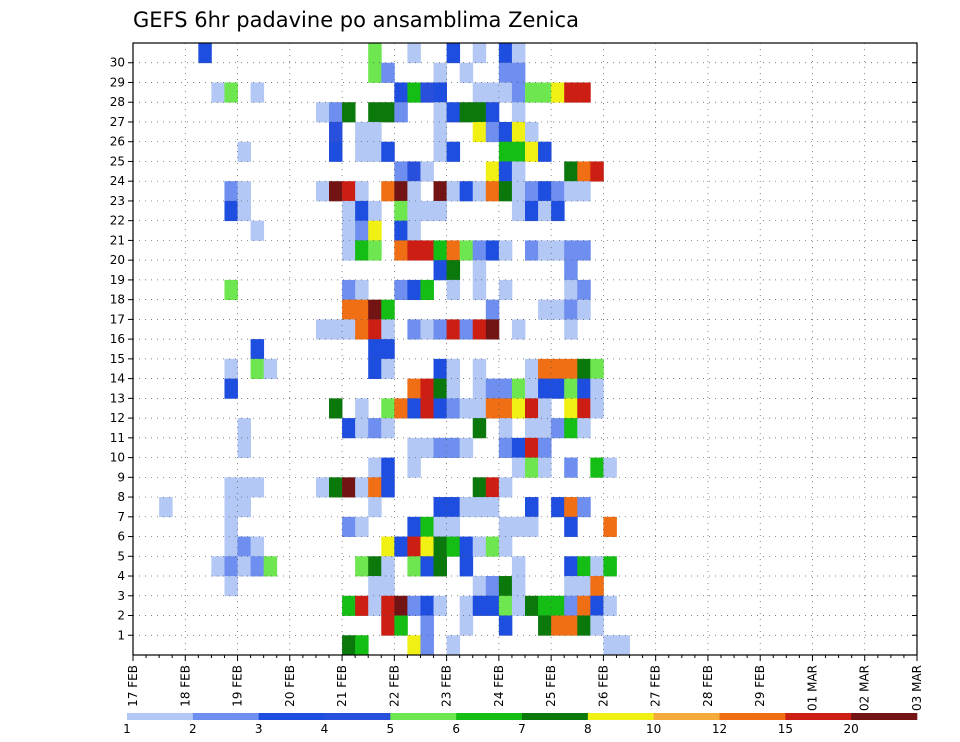 The image size is (960, 742). What do you see at coordinates (522, 729) in the screenshot?
I see `colorbar-label: 7` at bounding box center [522, 729].